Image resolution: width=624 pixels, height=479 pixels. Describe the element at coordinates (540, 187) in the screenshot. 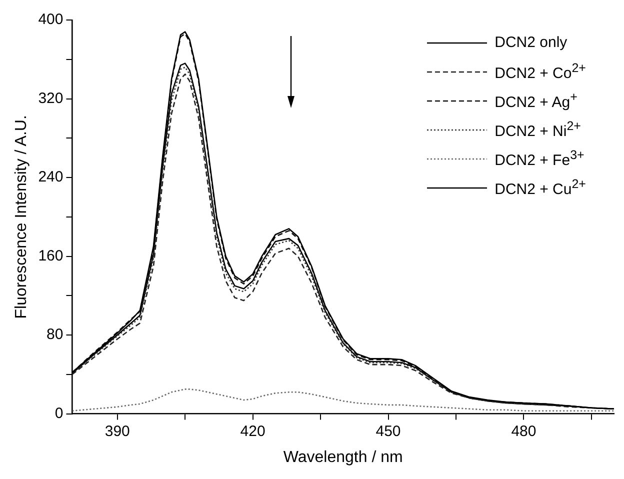

I see `legend-label: DCN2 + Cu$^{2+}$` at that location.